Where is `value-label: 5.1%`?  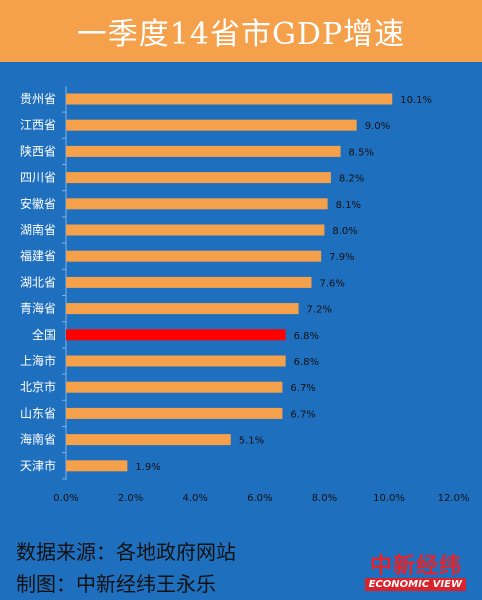 value-label: 5.1% is located at coordinates (251, 441).